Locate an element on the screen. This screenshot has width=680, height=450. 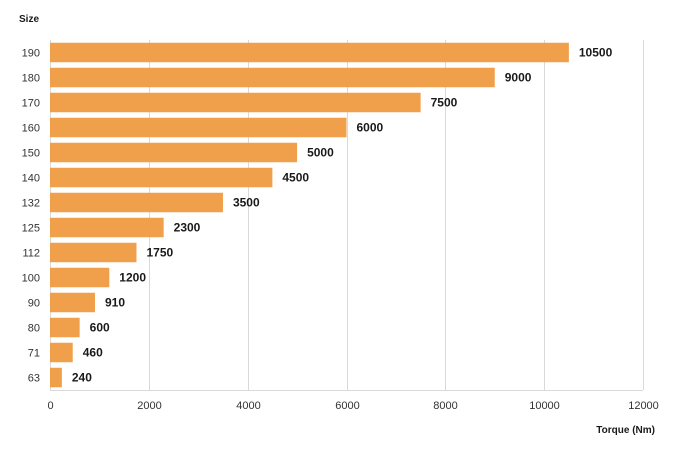
bar-value-label: 6000 is located at coordinates (370, 128).